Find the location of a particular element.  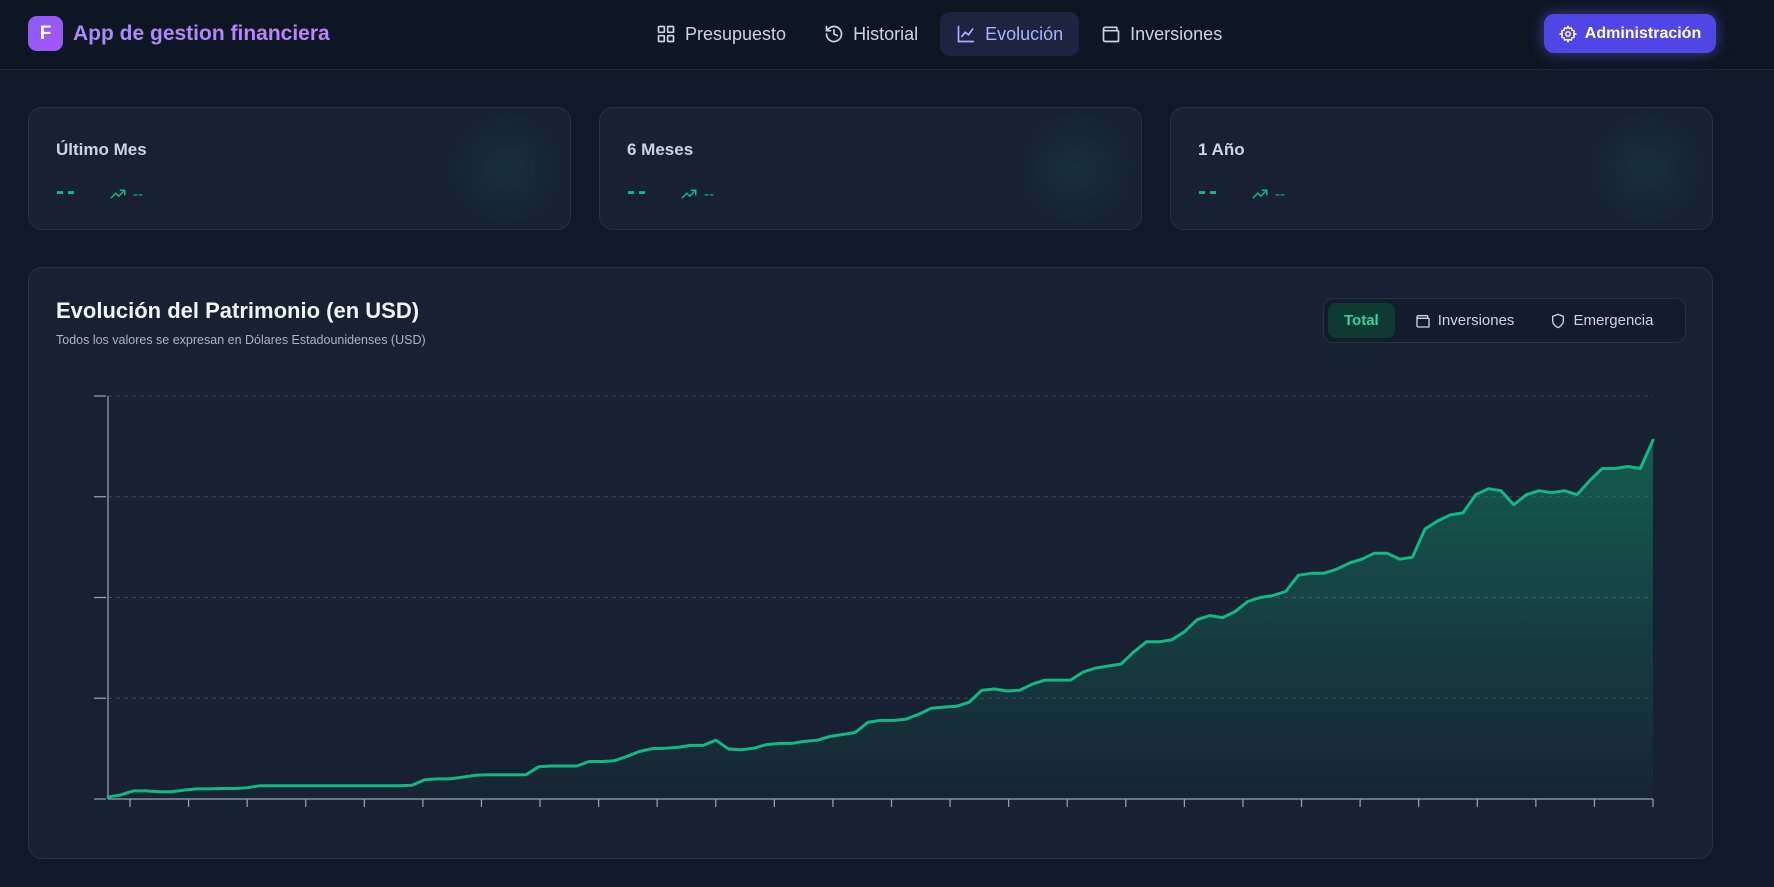

nav-label: Evolución is located at coordinates (1024, 33).